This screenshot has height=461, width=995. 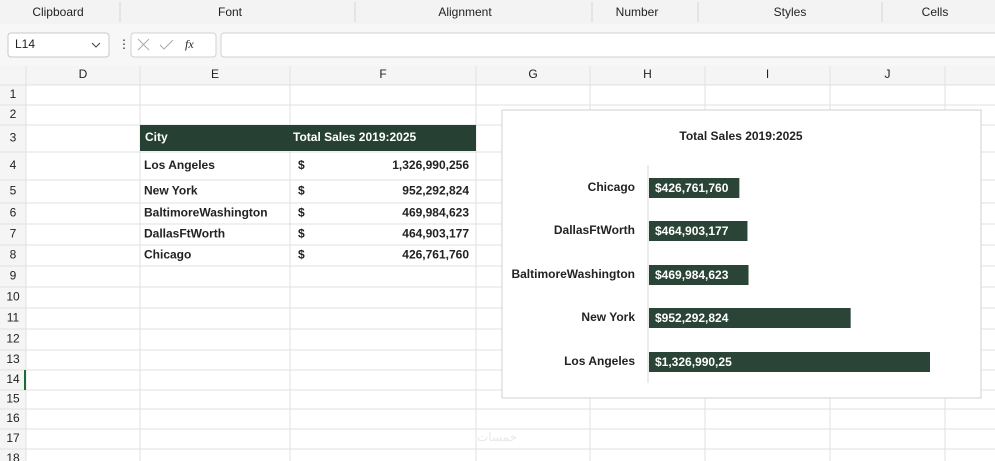 What do you see at coordinates (611, 187) in the screenshot?
I see `category-label: Chicago` at bounding box center [611, 187].